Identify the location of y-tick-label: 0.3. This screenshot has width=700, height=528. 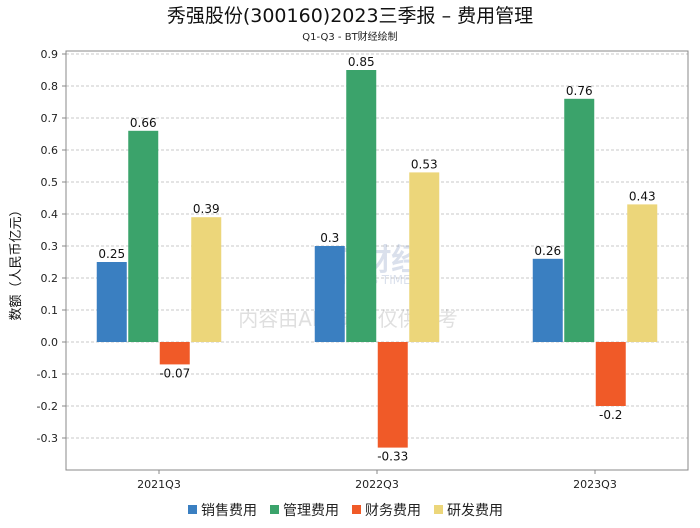
(50, 246).